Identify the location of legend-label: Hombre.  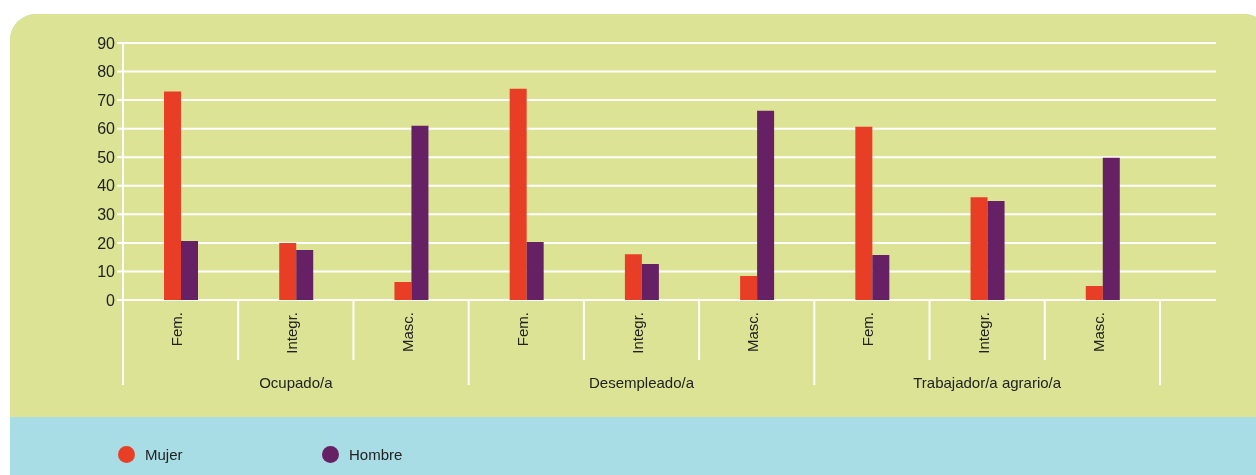
(376, 454).